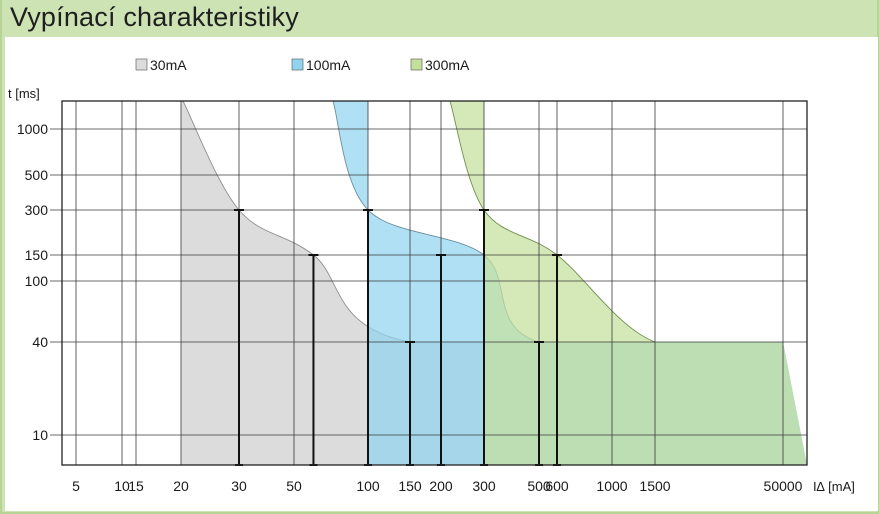 Image resolution: width=879 pixels, height=514 pixels. Describe the element at coordinates (557, 486) in the screenshot. I see `x-tick-label: 600` at that location.